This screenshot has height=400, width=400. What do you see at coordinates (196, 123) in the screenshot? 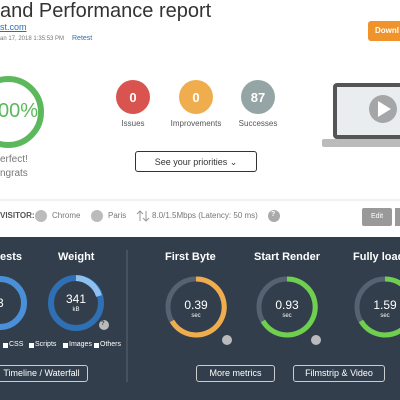
I see `improvements-label: Improvements` at bounding box center [196, 123].